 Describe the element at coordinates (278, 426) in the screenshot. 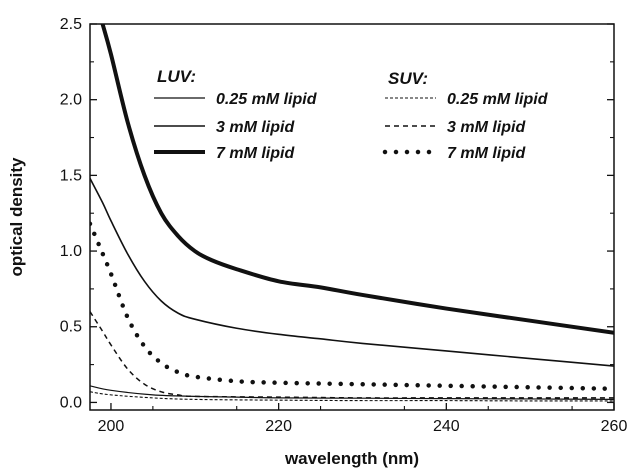

I see `x-tick-label: 220` at that location.